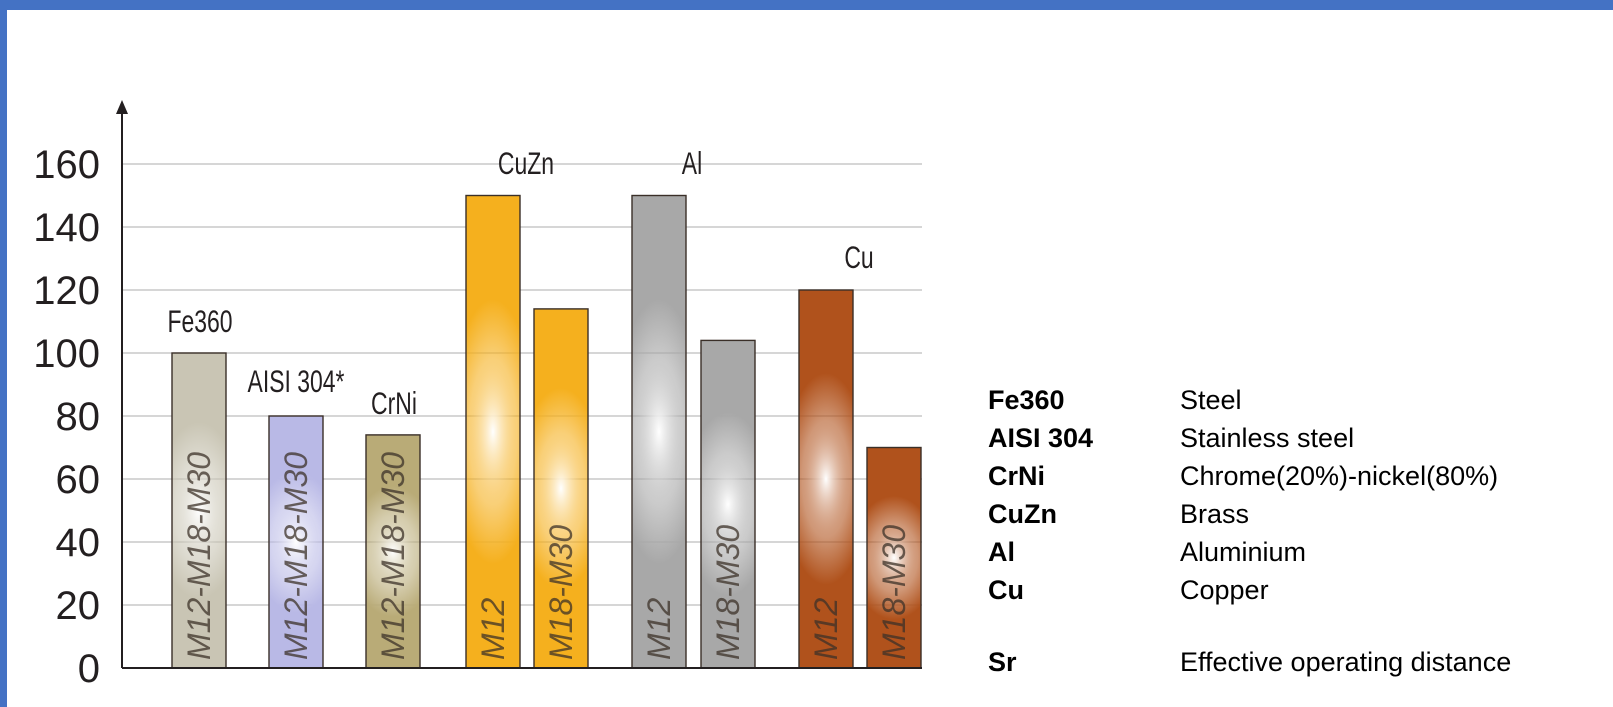  Describe the element at coordinates (1041, 438) in the screenshot. I see `legend-code: AISI 304` at that location.